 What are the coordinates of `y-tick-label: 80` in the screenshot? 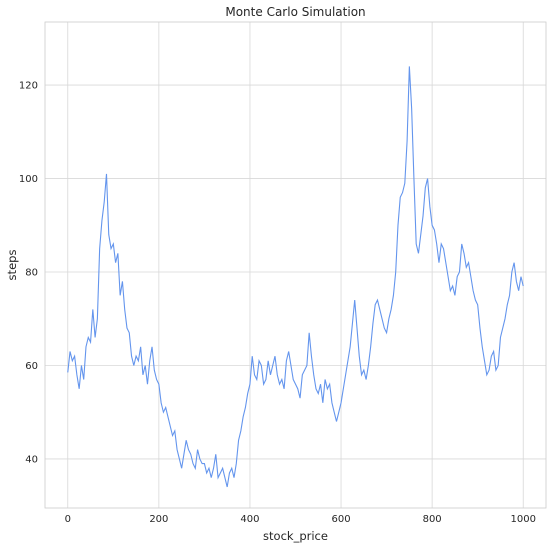 It's located at (31, 273).